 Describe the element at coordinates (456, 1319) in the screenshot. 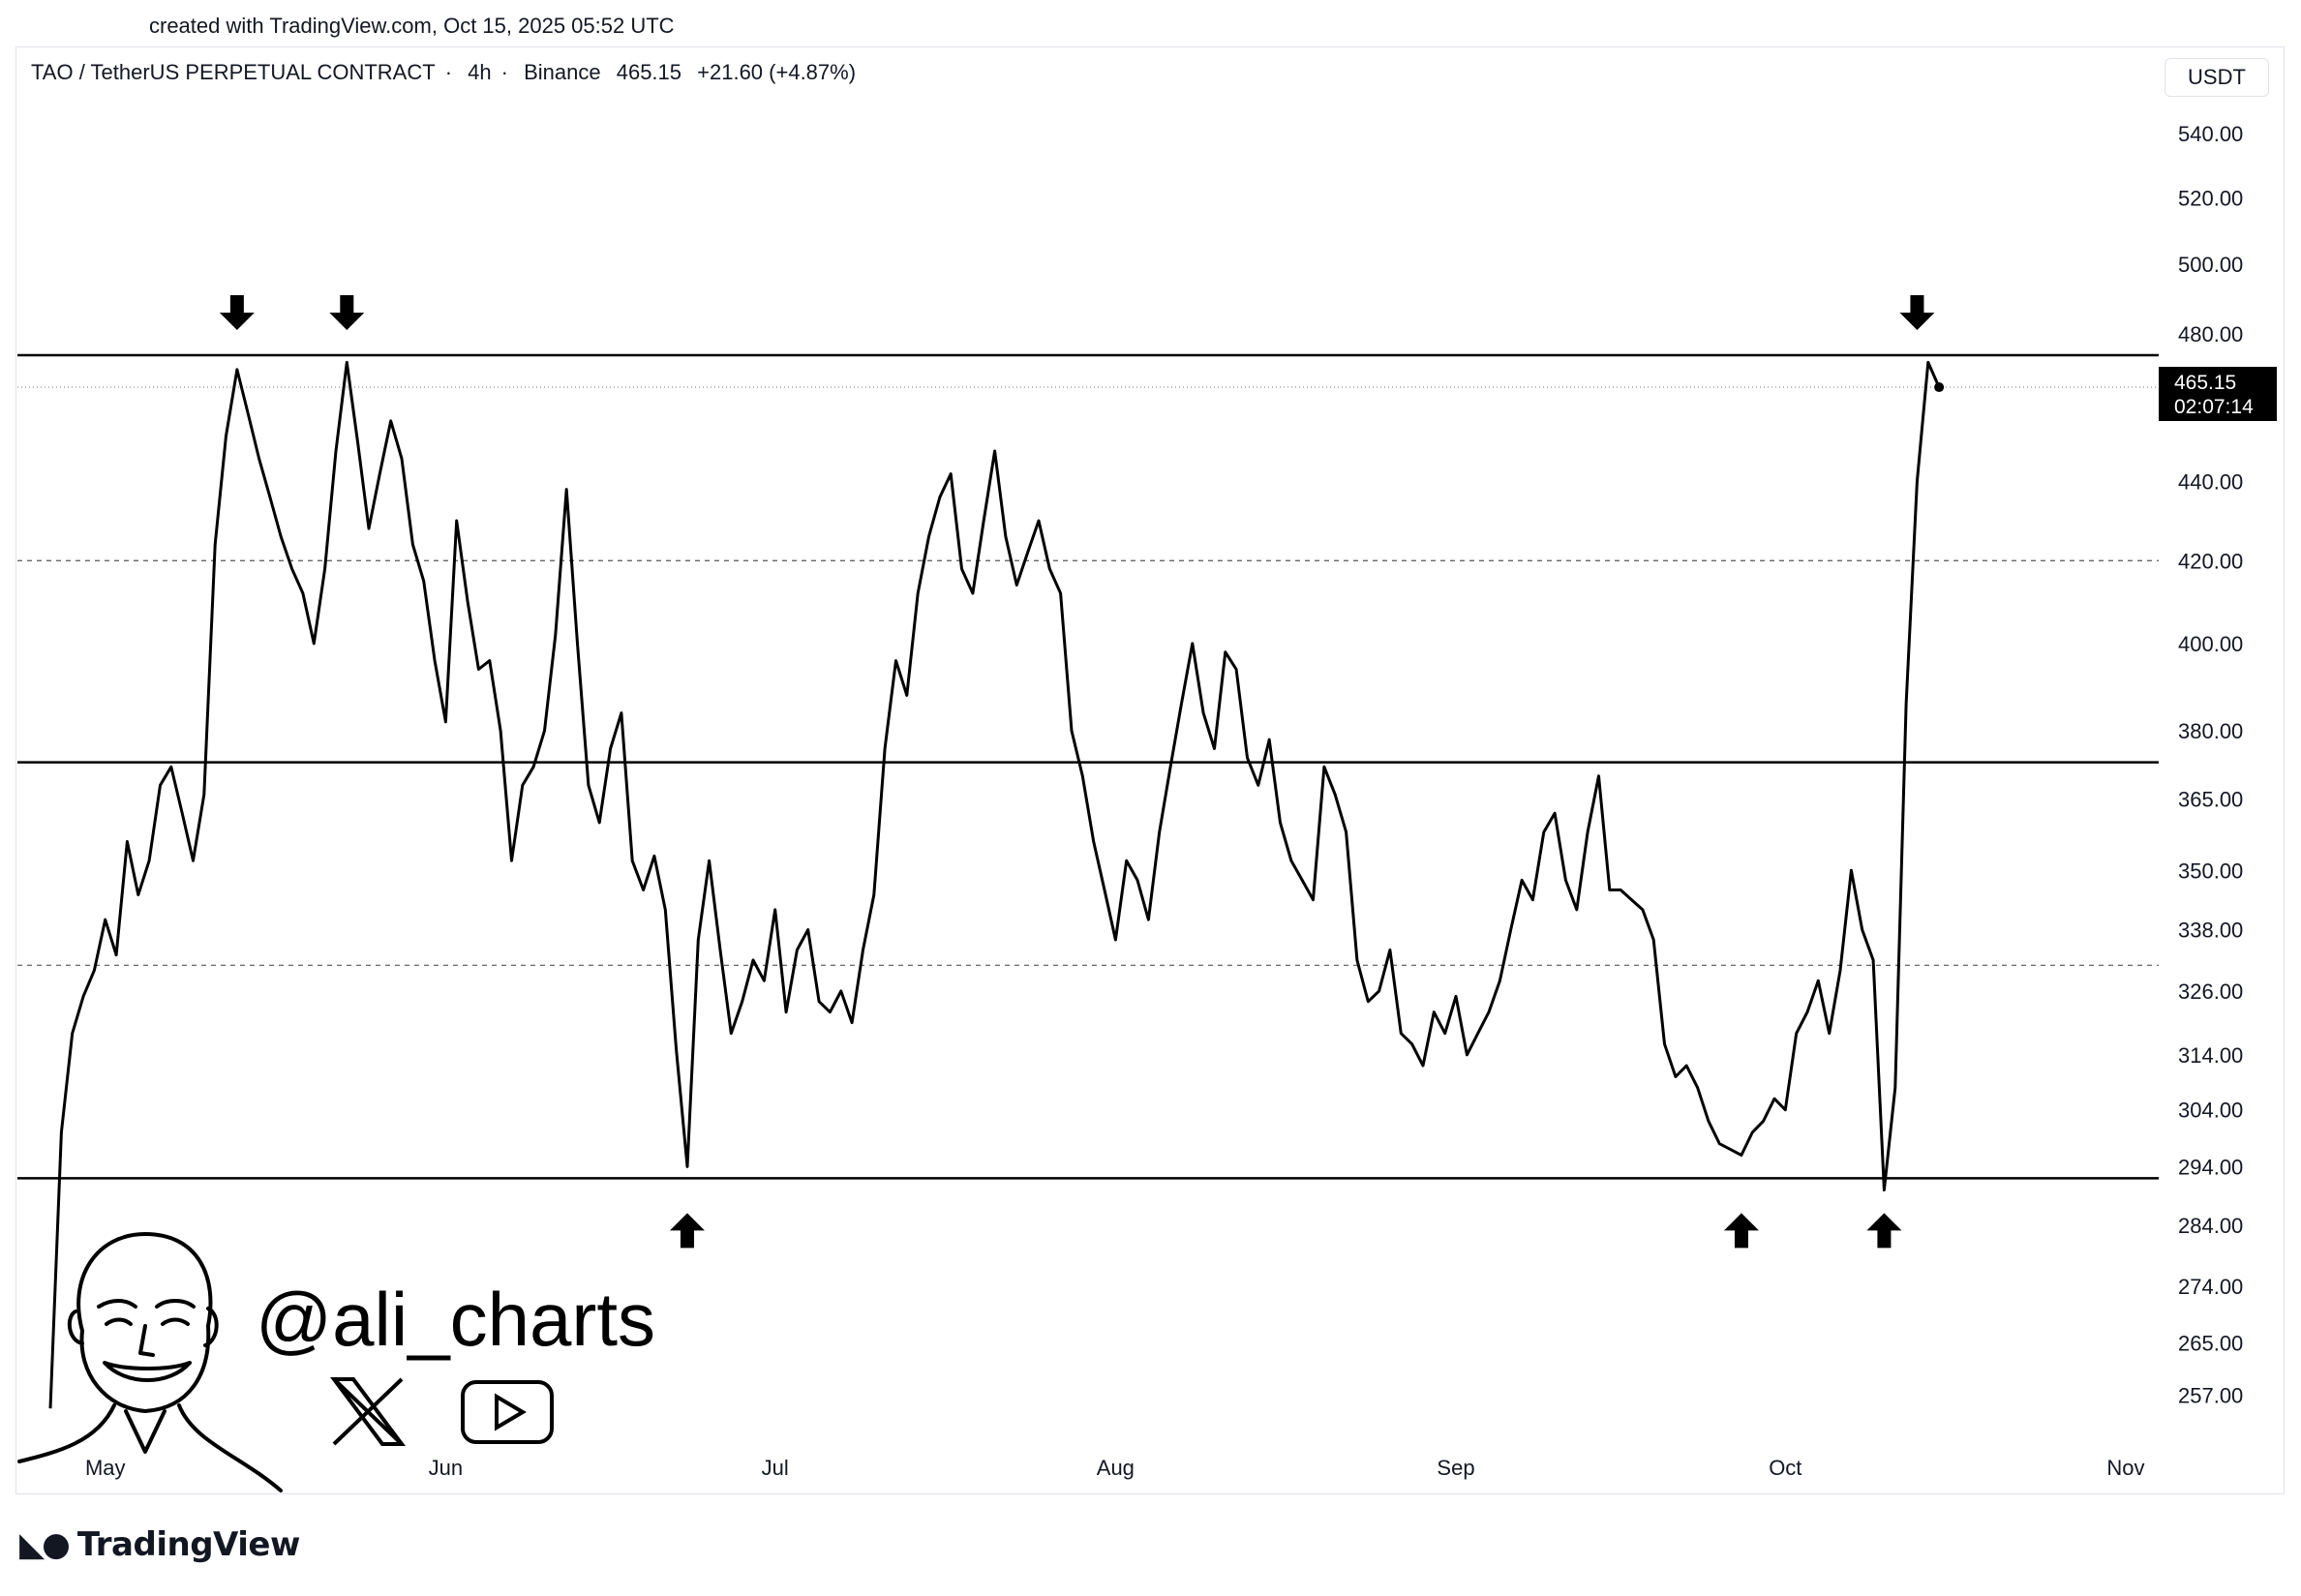

I see `author-handle: @ali_charts` at that location.